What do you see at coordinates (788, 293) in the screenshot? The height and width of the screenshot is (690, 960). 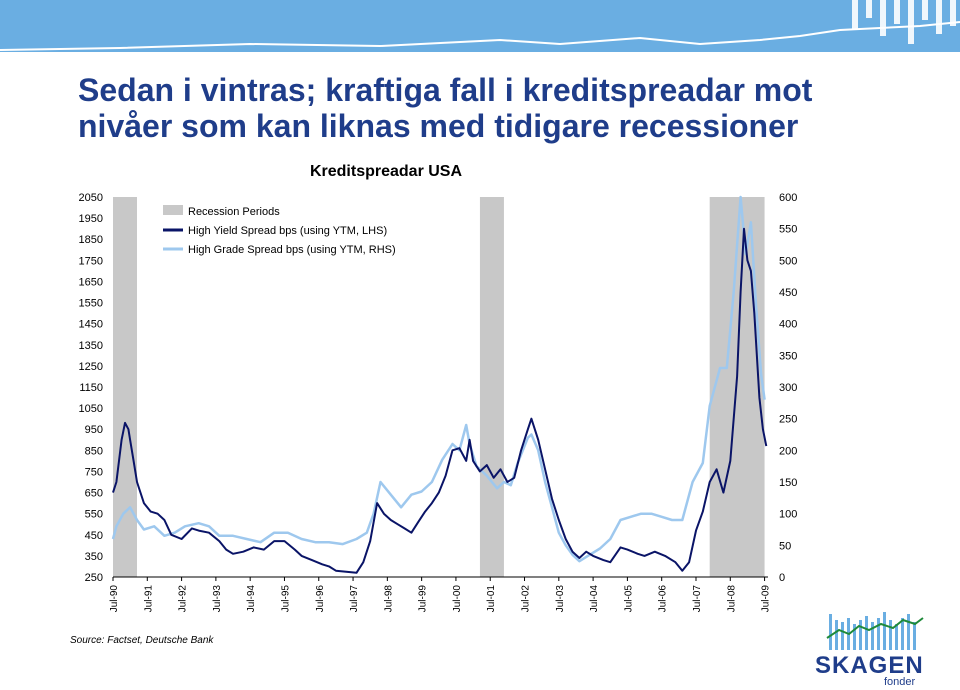 I see `y-right-tick-label: 450` at bounding box center [788, 293].